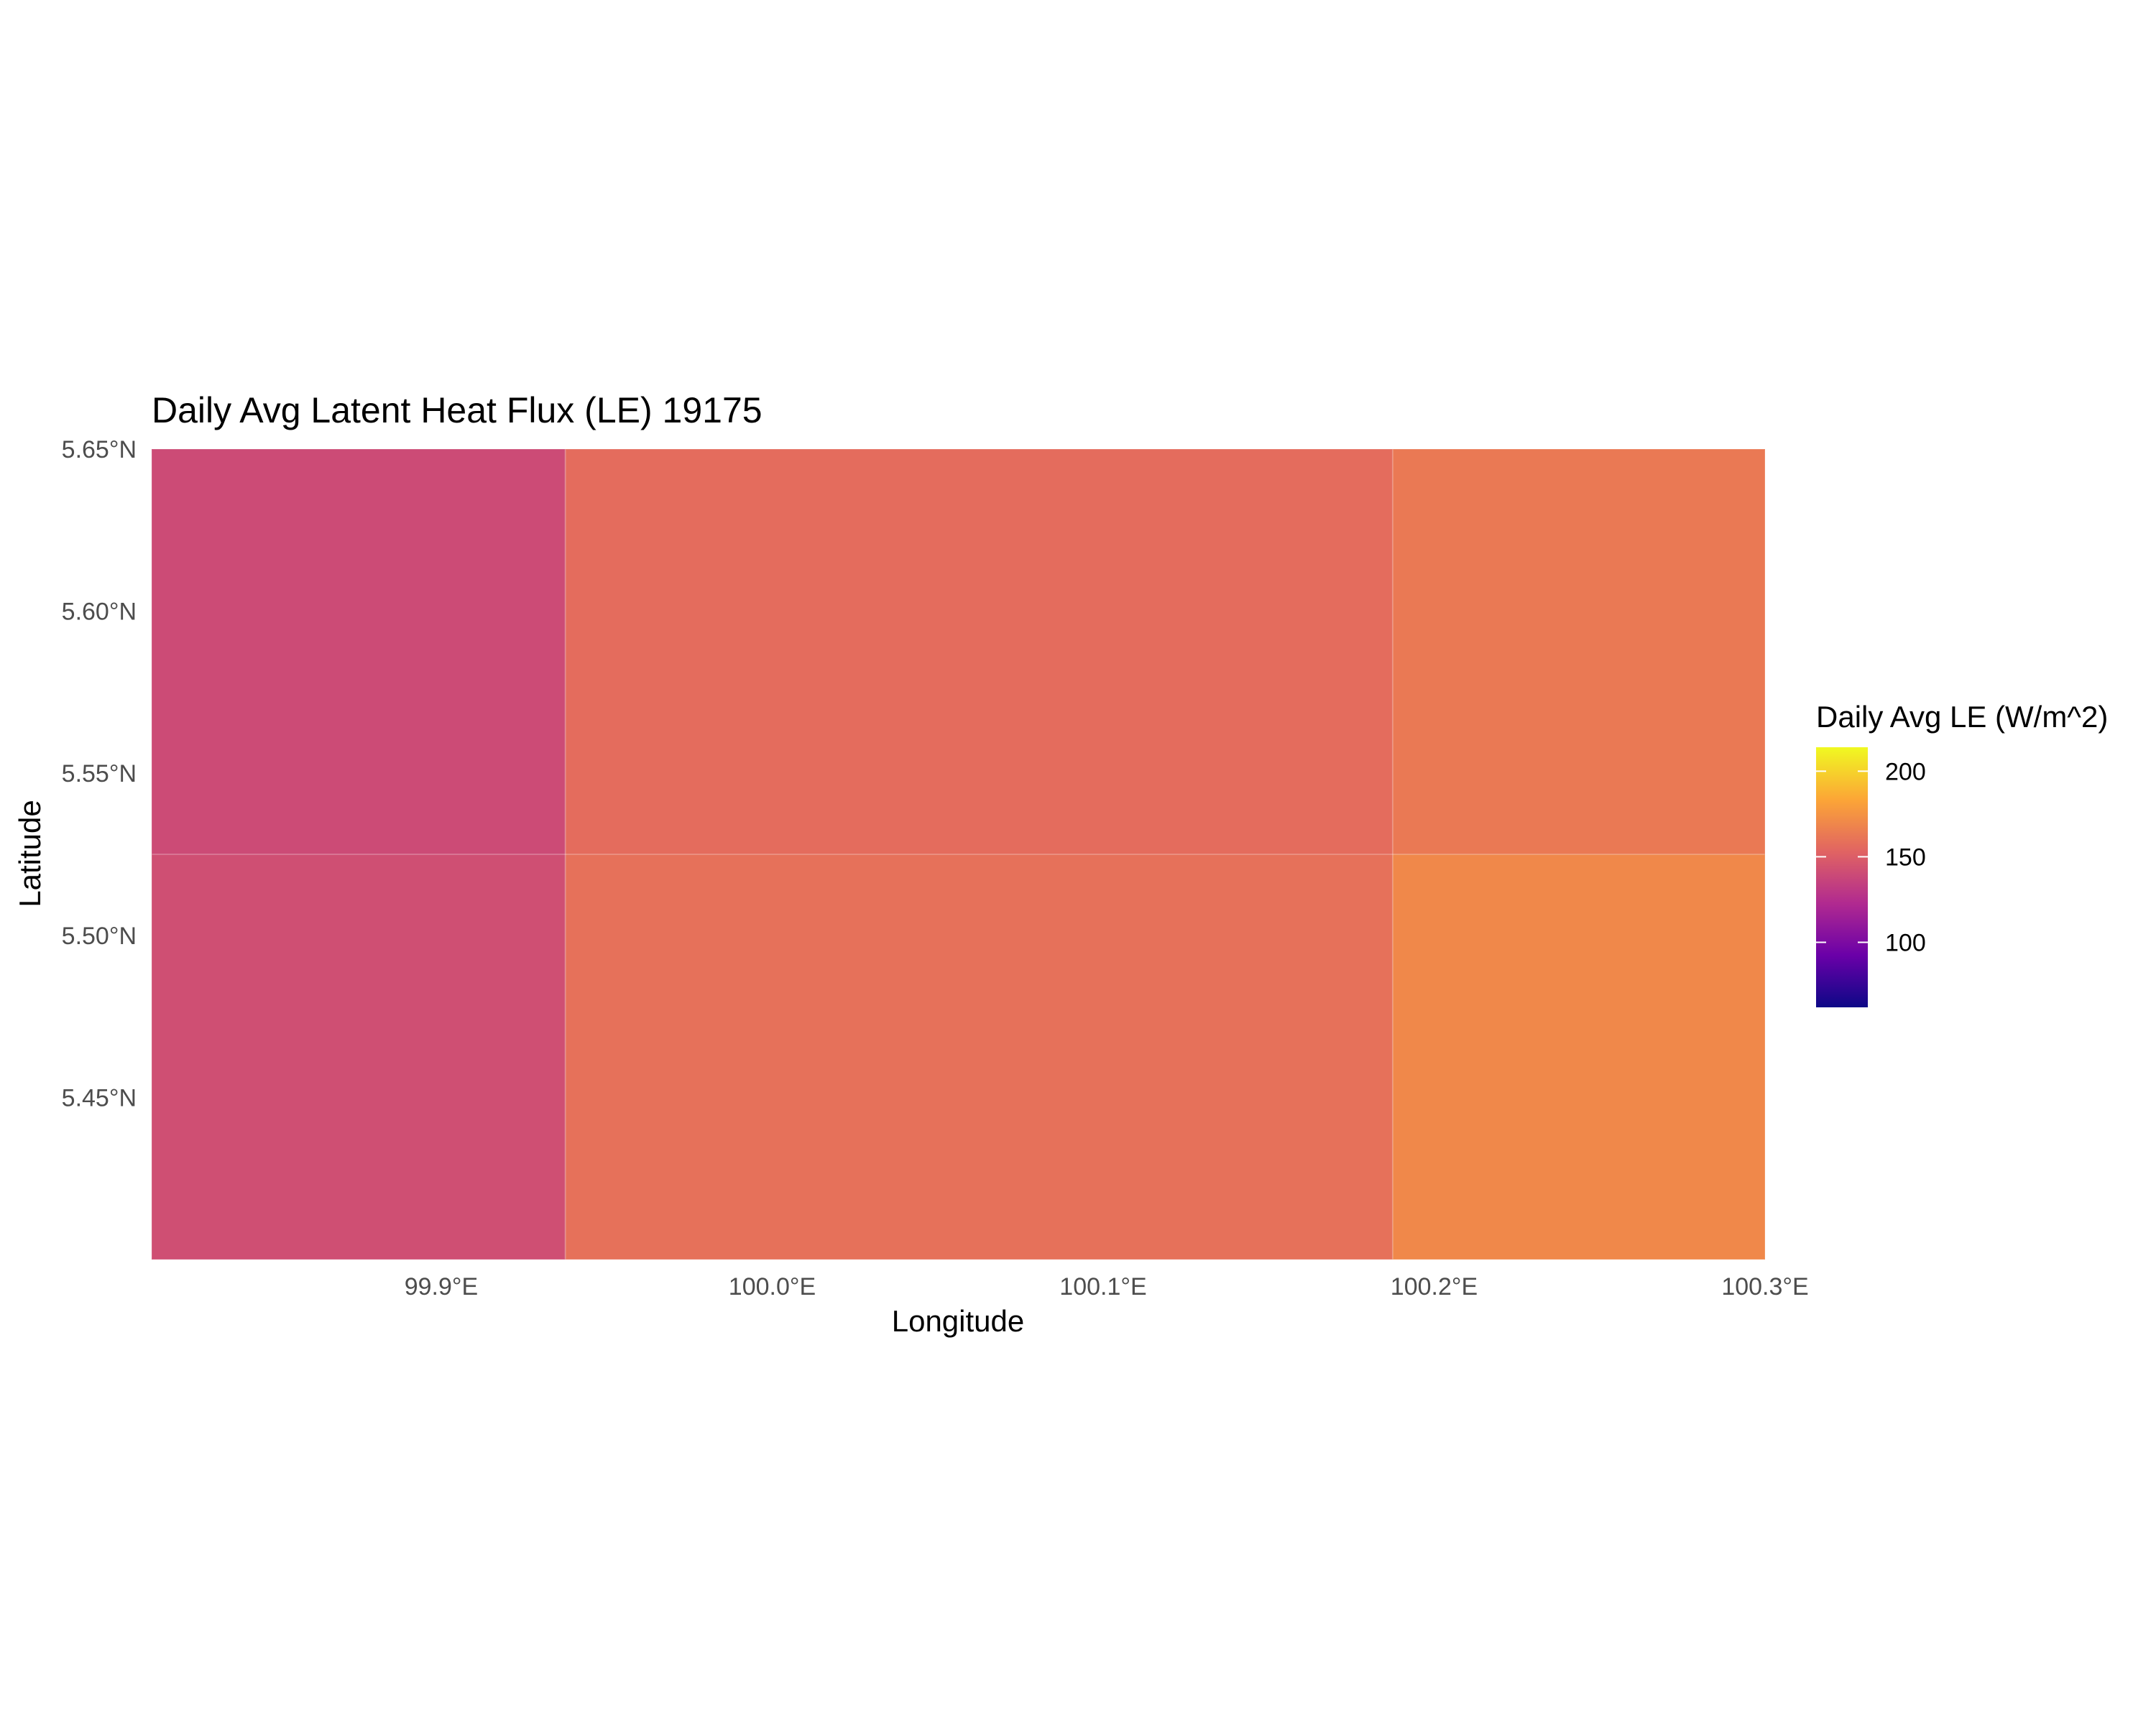 The width and height of the screenshot is (2156, 1728). Describe the element at coordinates (1842, 877) in the screenshot. I see `legend-colorbar` at that location.